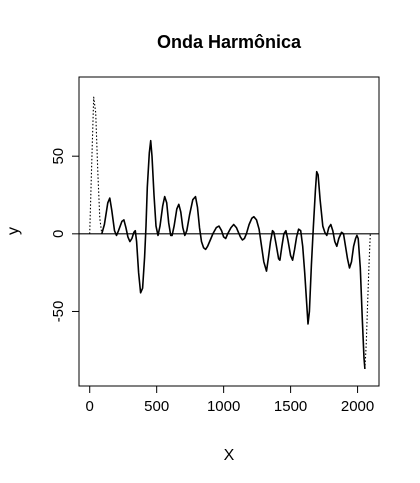 Image resolution: width=420 pixels, height=483 pixels. I want to click on x-tick-label-500: 500, so click(156, 406).